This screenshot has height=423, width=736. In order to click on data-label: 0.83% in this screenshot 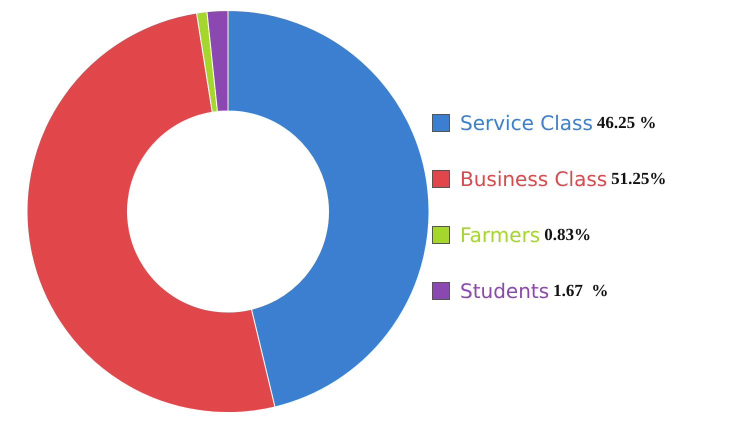, I will do `click(567, 235)`.